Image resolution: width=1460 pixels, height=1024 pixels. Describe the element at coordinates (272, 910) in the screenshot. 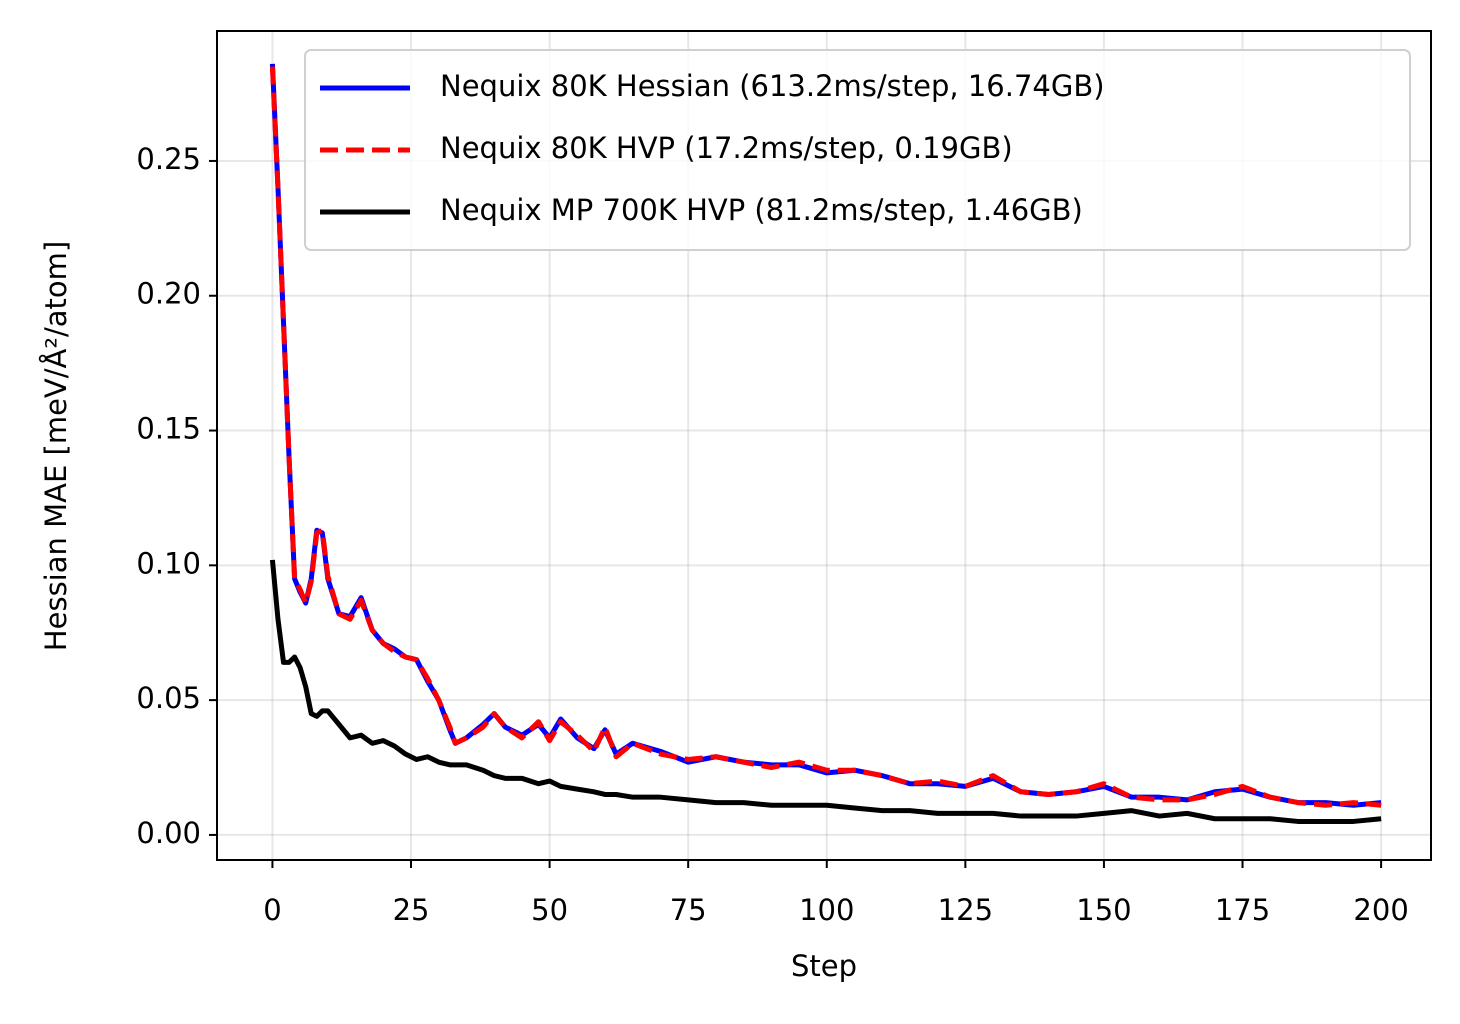

I see `x-tick-label: 0` at that location.